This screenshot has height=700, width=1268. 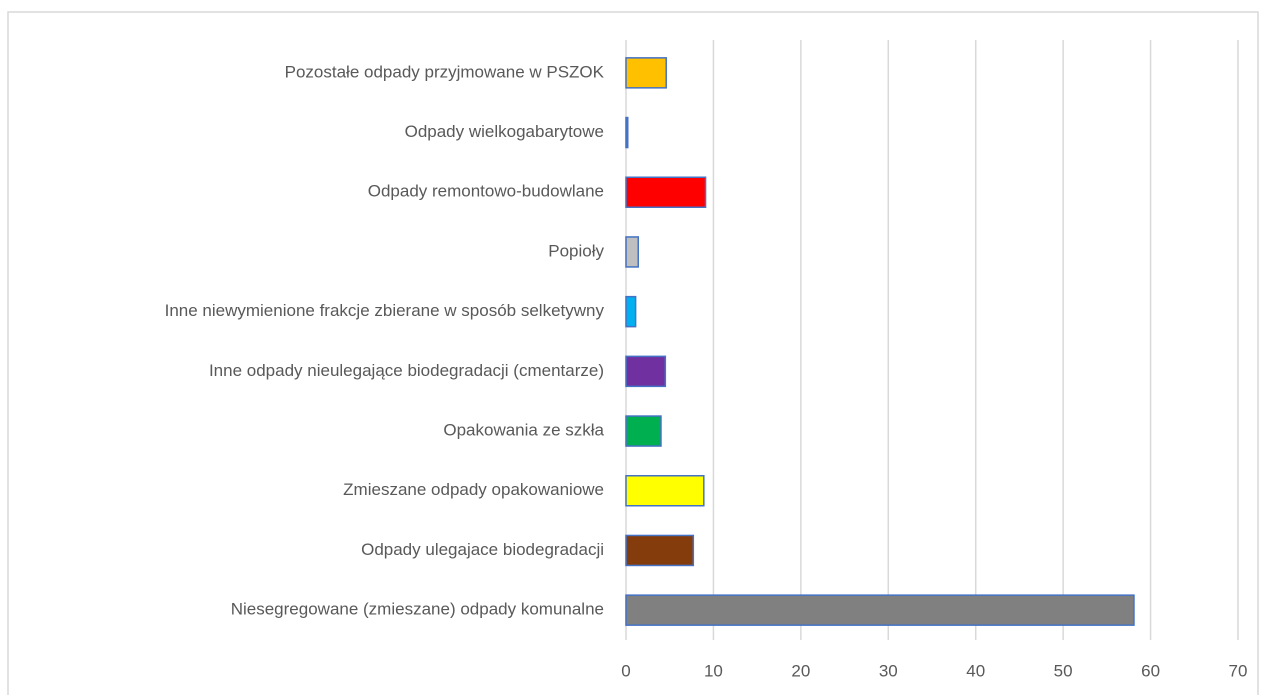 I want to click on x-tick-label: 10, so click(x=713, y=670).